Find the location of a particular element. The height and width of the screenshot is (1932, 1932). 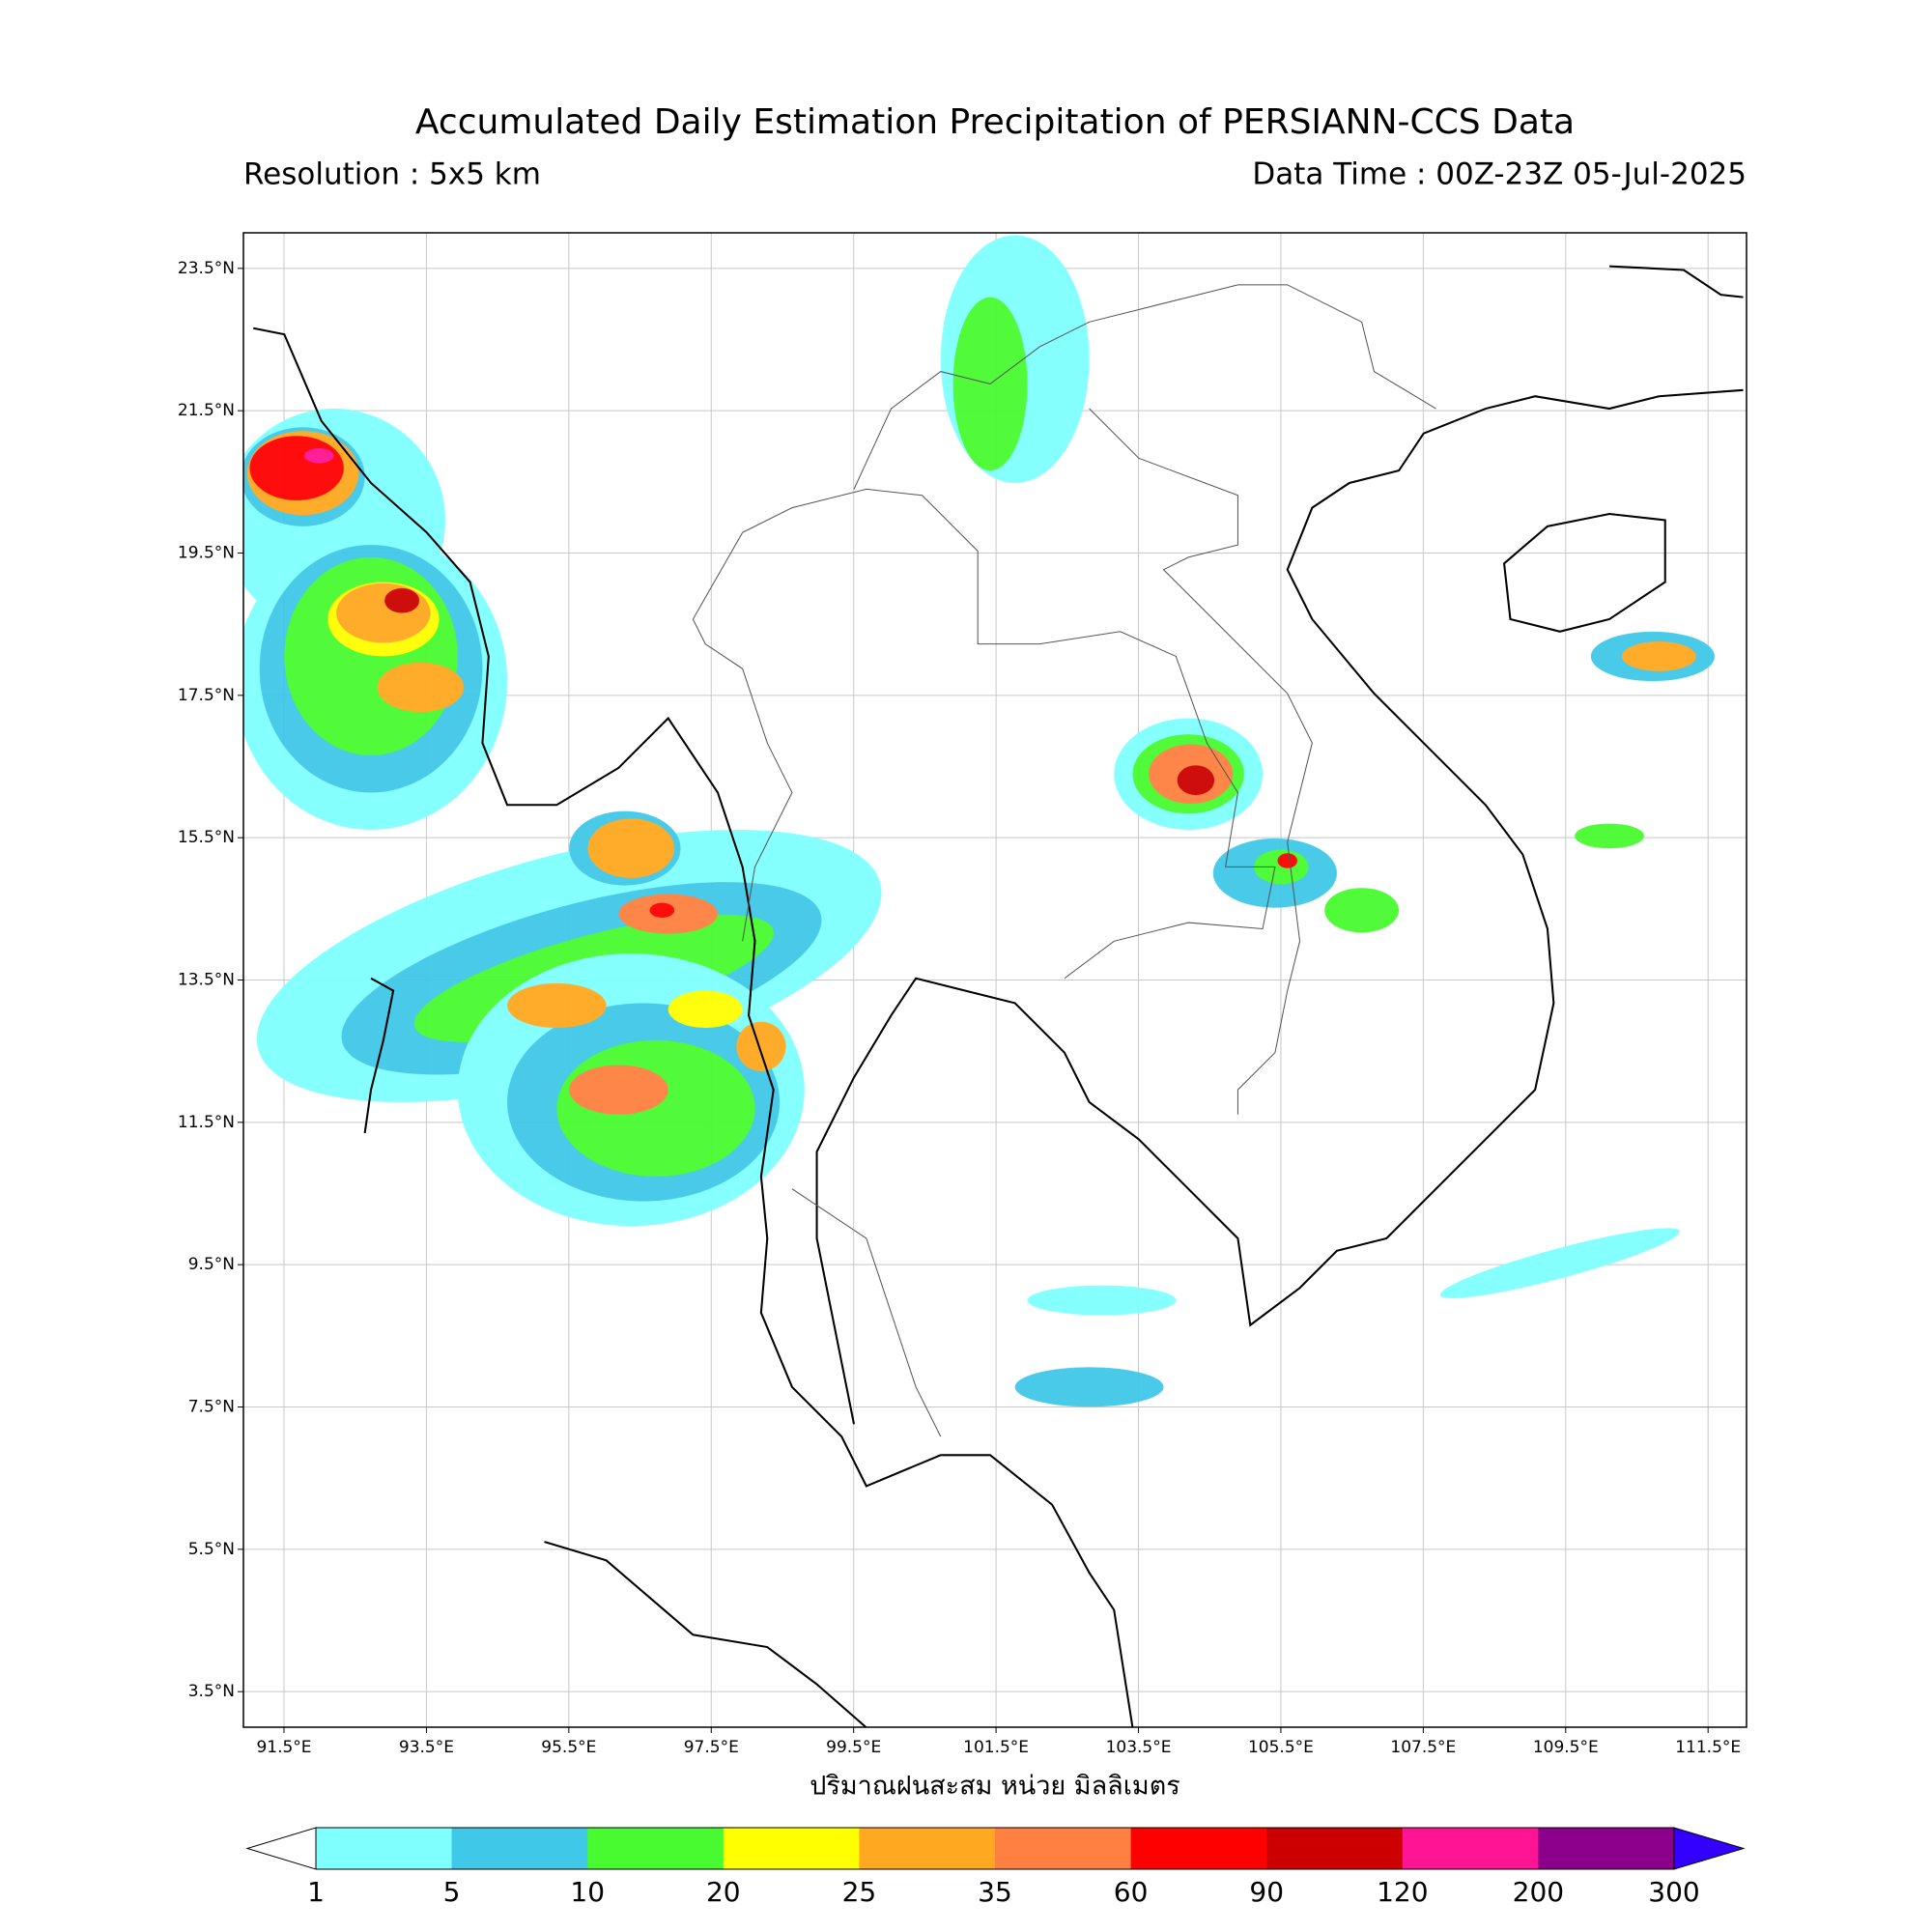

x-tick-label: 105.5°E is located at coordinates (1281, 1747).